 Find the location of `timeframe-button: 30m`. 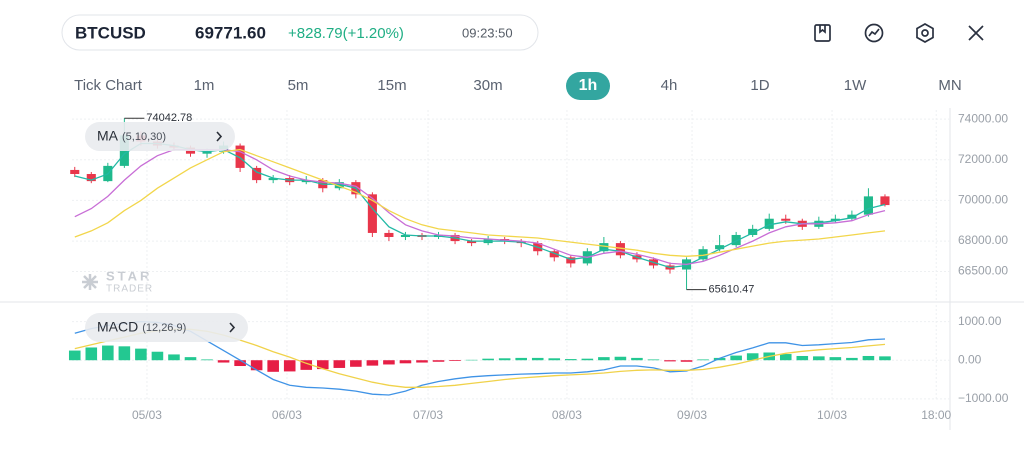

timeframe-button: 30m is located at coordinates (487, 85).